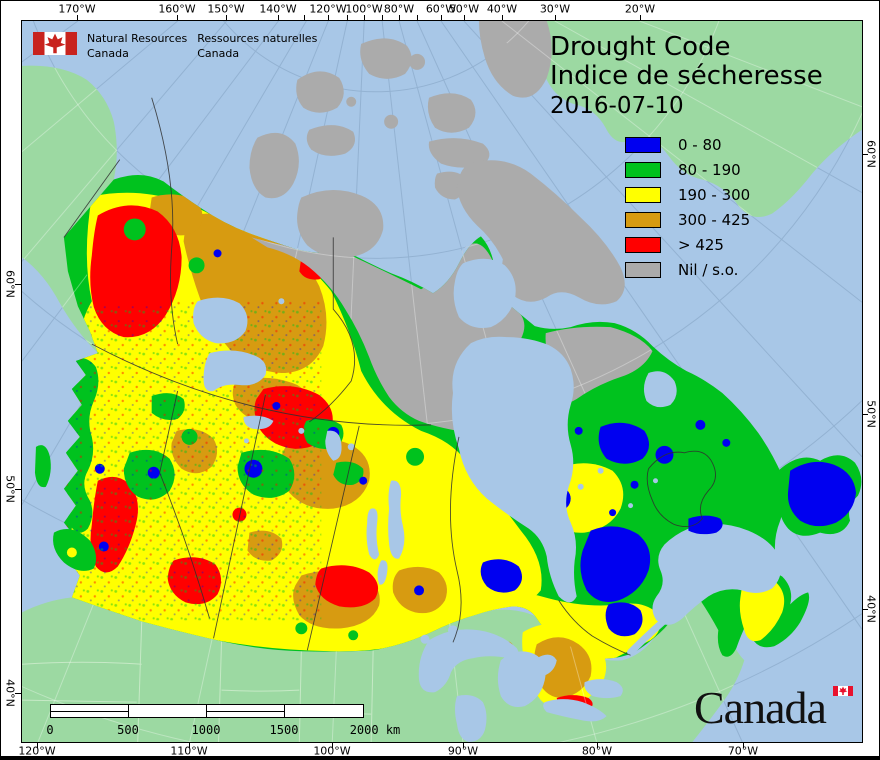 The width and height of the screenshot is (880, 760). What do you see at coordinates (37, 751) in the screenshot?
I see `axis-label-bottom: 120°W` at bounding box center [37, 751].